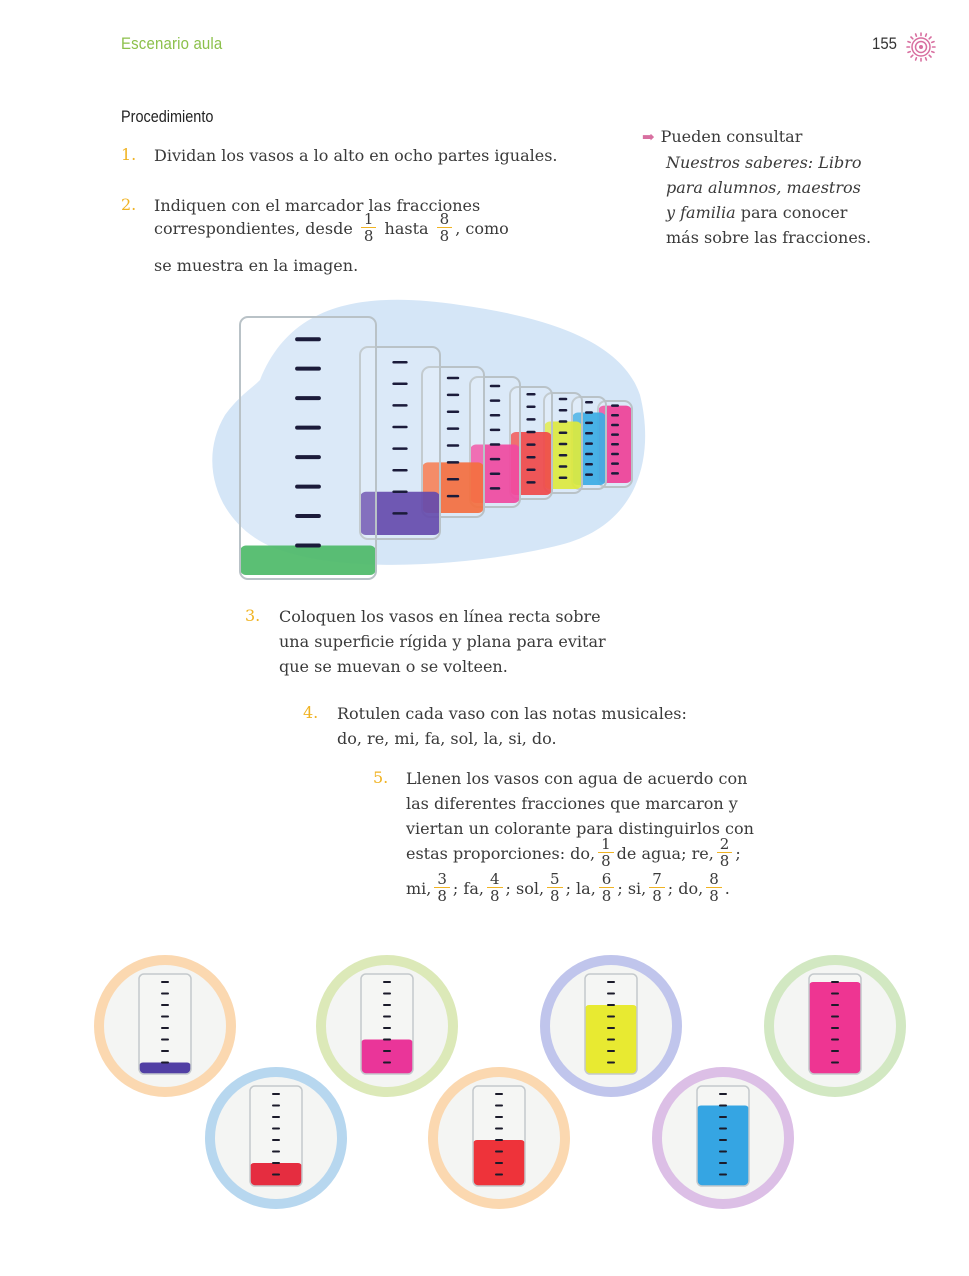 This screenshot has width=969, height=1276. I want to click on text-span: de agua; re,, so click(665, 853).